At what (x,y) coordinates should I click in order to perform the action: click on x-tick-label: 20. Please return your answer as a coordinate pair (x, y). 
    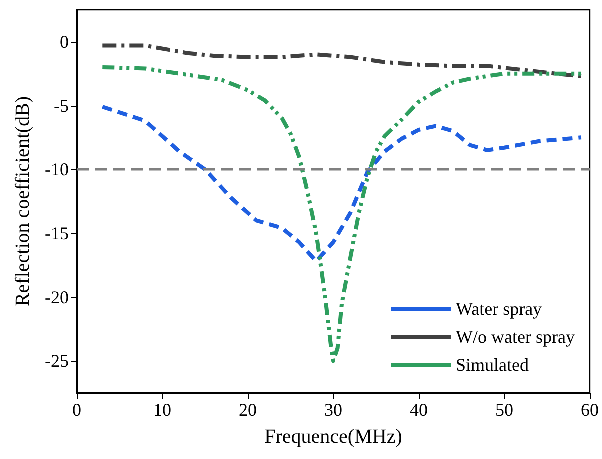
    Looking at the image, I should click on (248, 410).